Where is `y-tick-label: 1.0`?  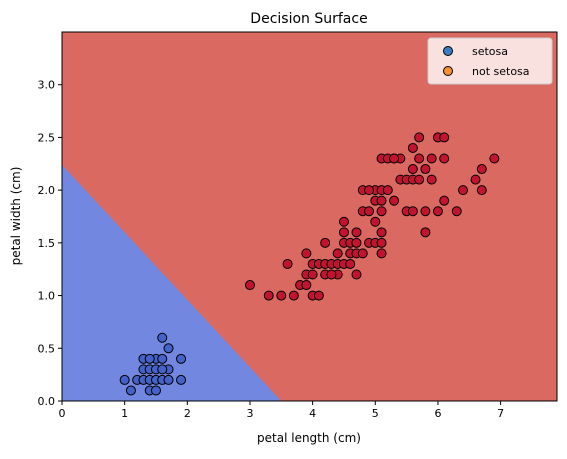
y-tick-label: 1.0 is located at coordinates (47, 296).